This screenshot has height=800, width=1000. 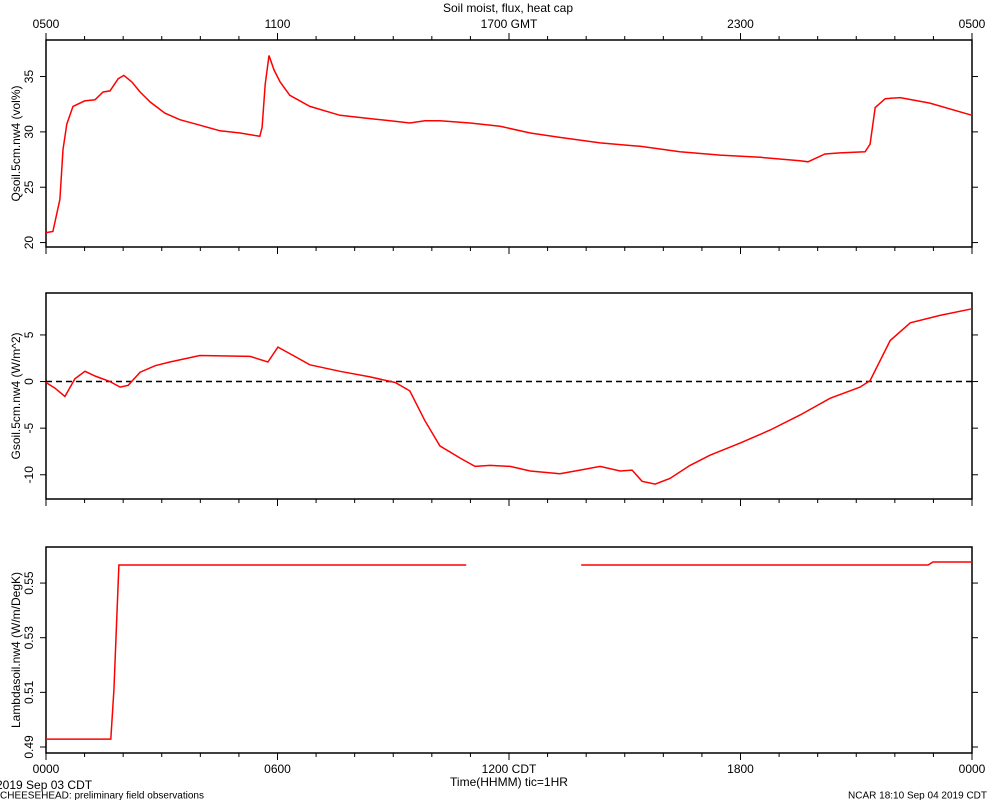 What do you see at coordinates (16, 396) in the screenshot?
I see `y-axis-label: Gsoil.5cm.nw4 (W/m^2)` at bounding box center [16, 396].